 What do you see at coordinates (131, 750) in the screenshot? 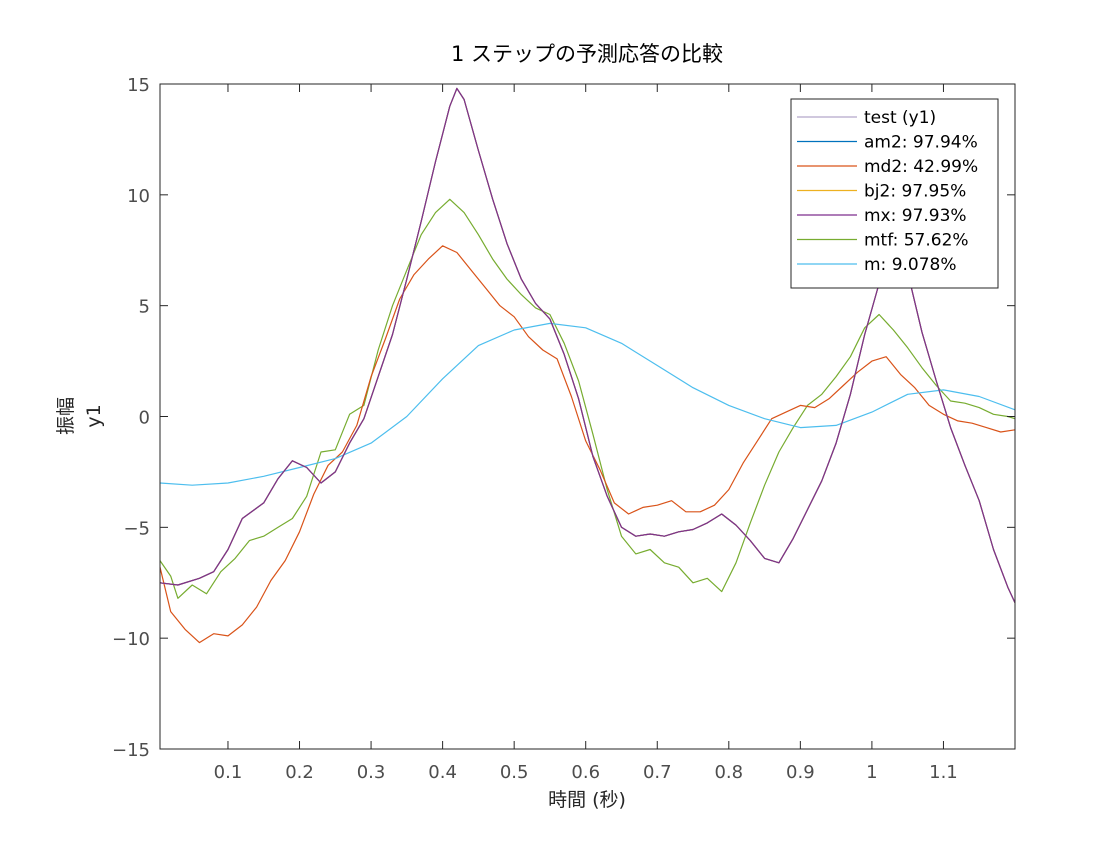
I see `y-tick-label: −15` at bounding box center [131, 750].